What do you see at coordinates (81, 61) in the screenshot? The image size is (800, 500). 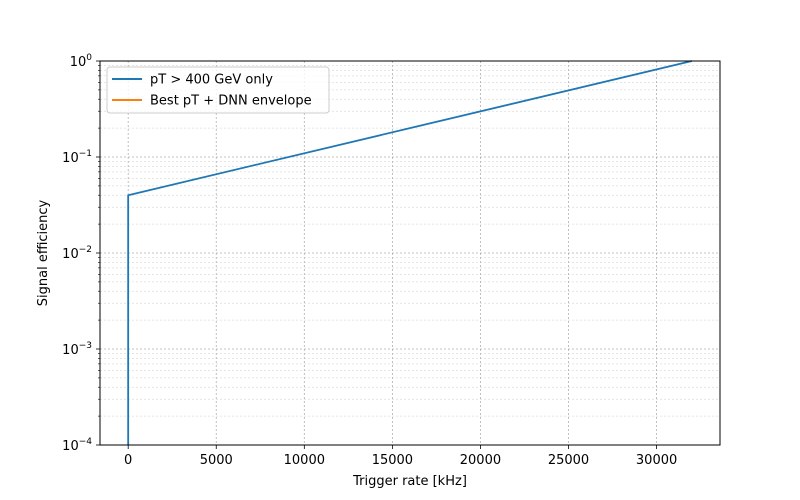 I see `y-tick-label: 10⁰` at bounding box center [81, 61].